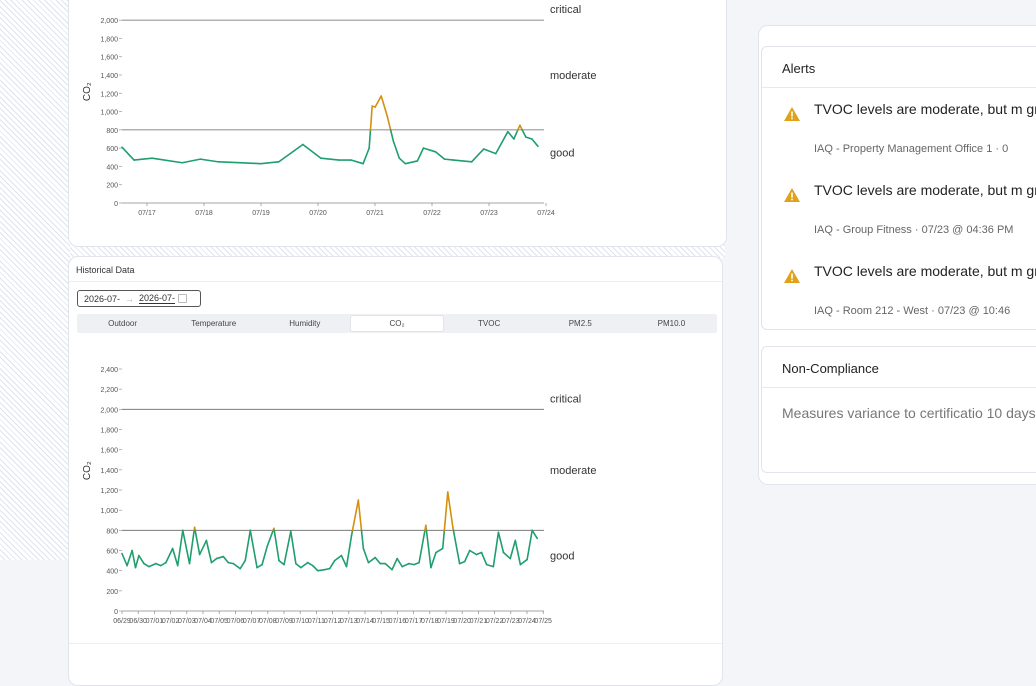 The image size is (1036, 686). What do you see at coordinates (261, 213) in the screenshot?
I see `x-tick-label: 07/19` at bounding box center [261, 213].